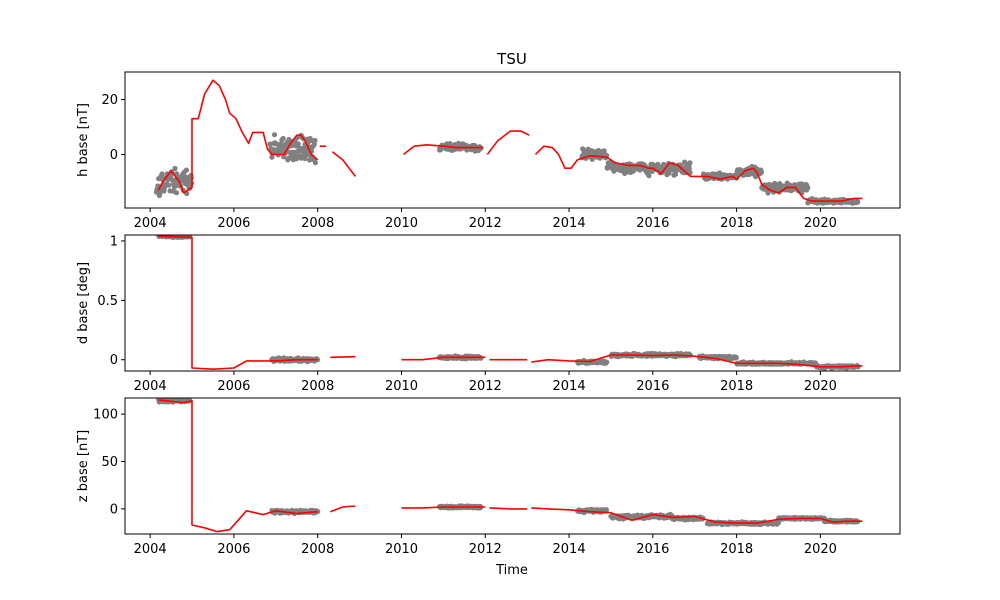 This screenshot has width=1000, height=600. I want to click on y-tick-label: 1, so click(114, 241).